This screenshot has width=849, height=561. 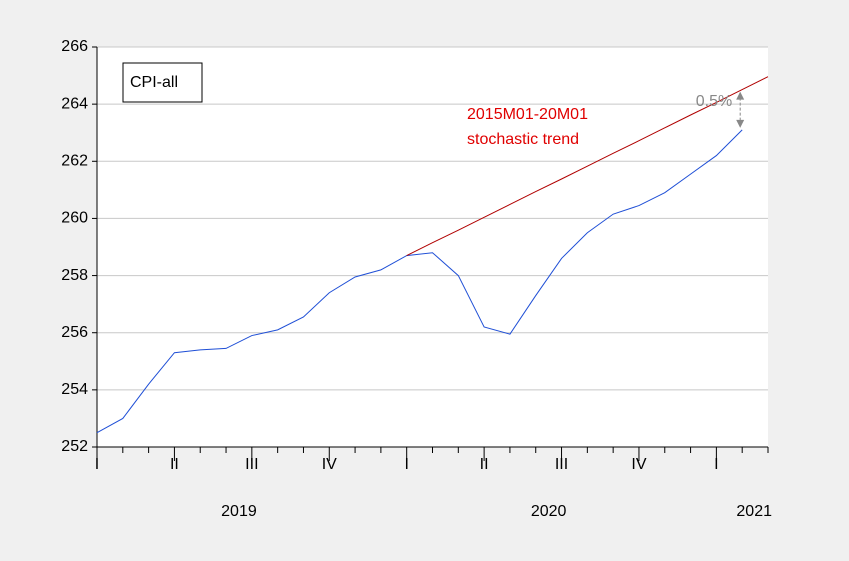 I want to click on y-tick-label: 260, so click(x=74, y=218).